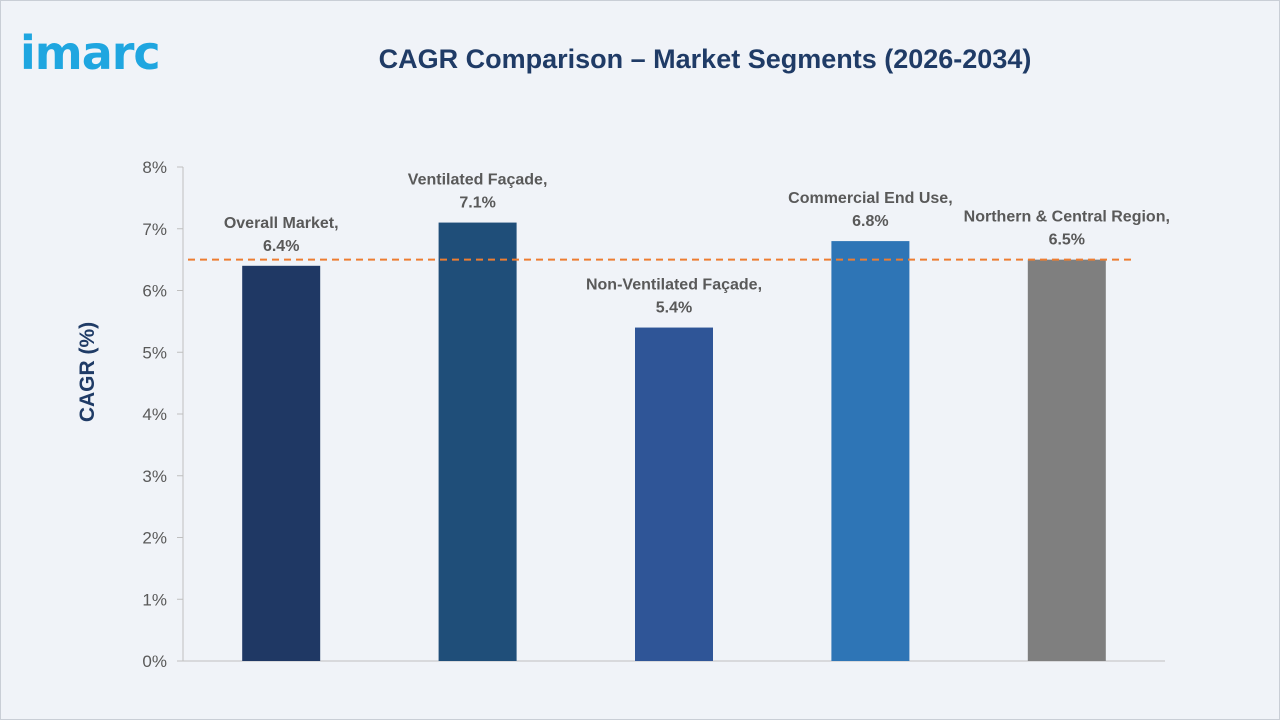  Describe the element at coordinates (281, 223) in the screenshot. I see `data-label-category: Overall Market,` at that location.